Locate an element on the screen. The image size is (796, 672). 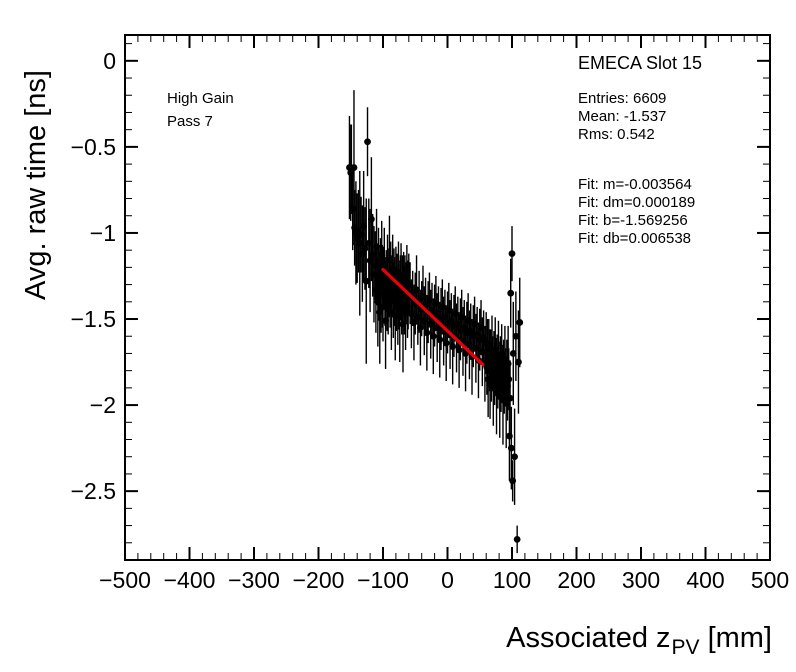
x-axis-title-prefix: Associated z is located at coordinates (588, 638).